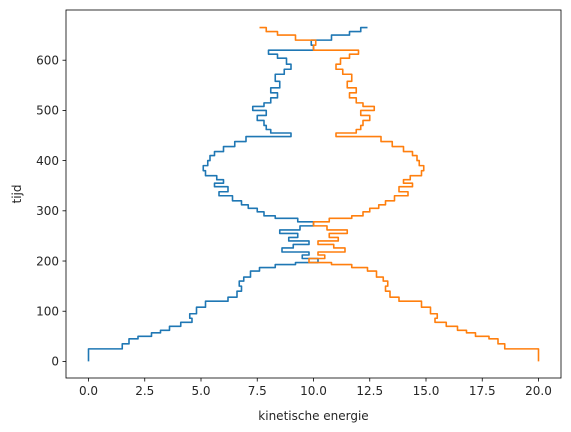 The width and height of the screenshot is (571, 432). Describe the element at coordinates (426, 391) in the screenshot. I see `x-tick-label: 15.0` at that location.